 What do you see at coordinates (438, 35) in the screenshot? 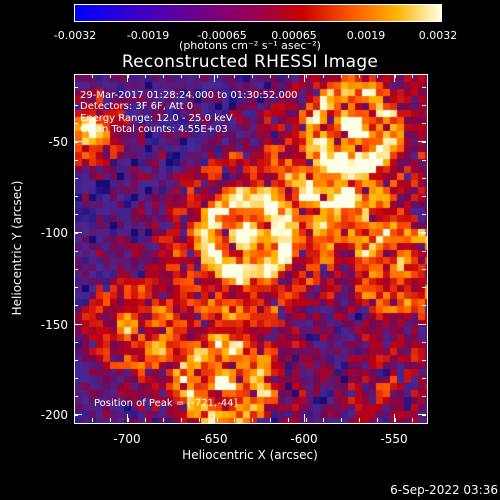
I see `colorbar-tick: 0.0032` at bounding box center [438, 35].